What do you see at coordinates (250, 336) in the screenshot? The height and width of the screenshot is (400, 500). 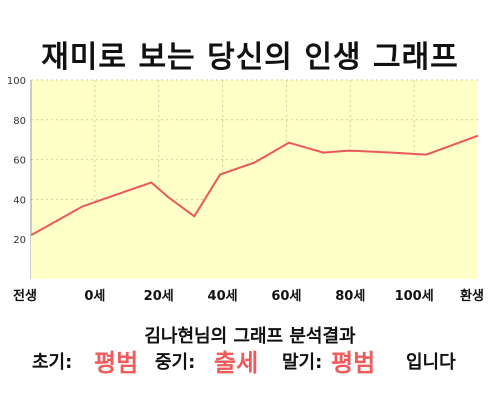 I see `result-heading: 김나현님의 그래프 분석결과` at bounding box center [250, 336].